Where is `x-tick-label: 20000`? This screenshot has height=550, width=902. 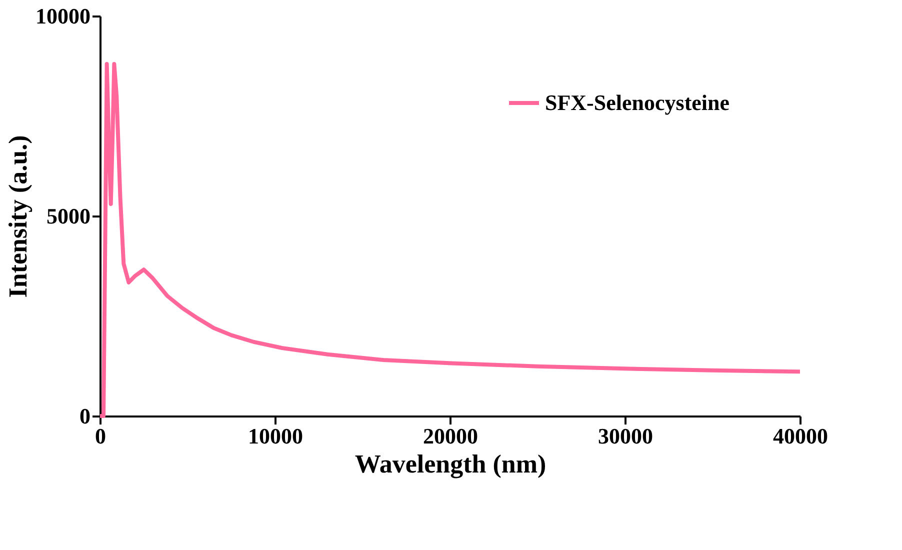
x-tick-label: 20000 is located at coordinates (450, 436).